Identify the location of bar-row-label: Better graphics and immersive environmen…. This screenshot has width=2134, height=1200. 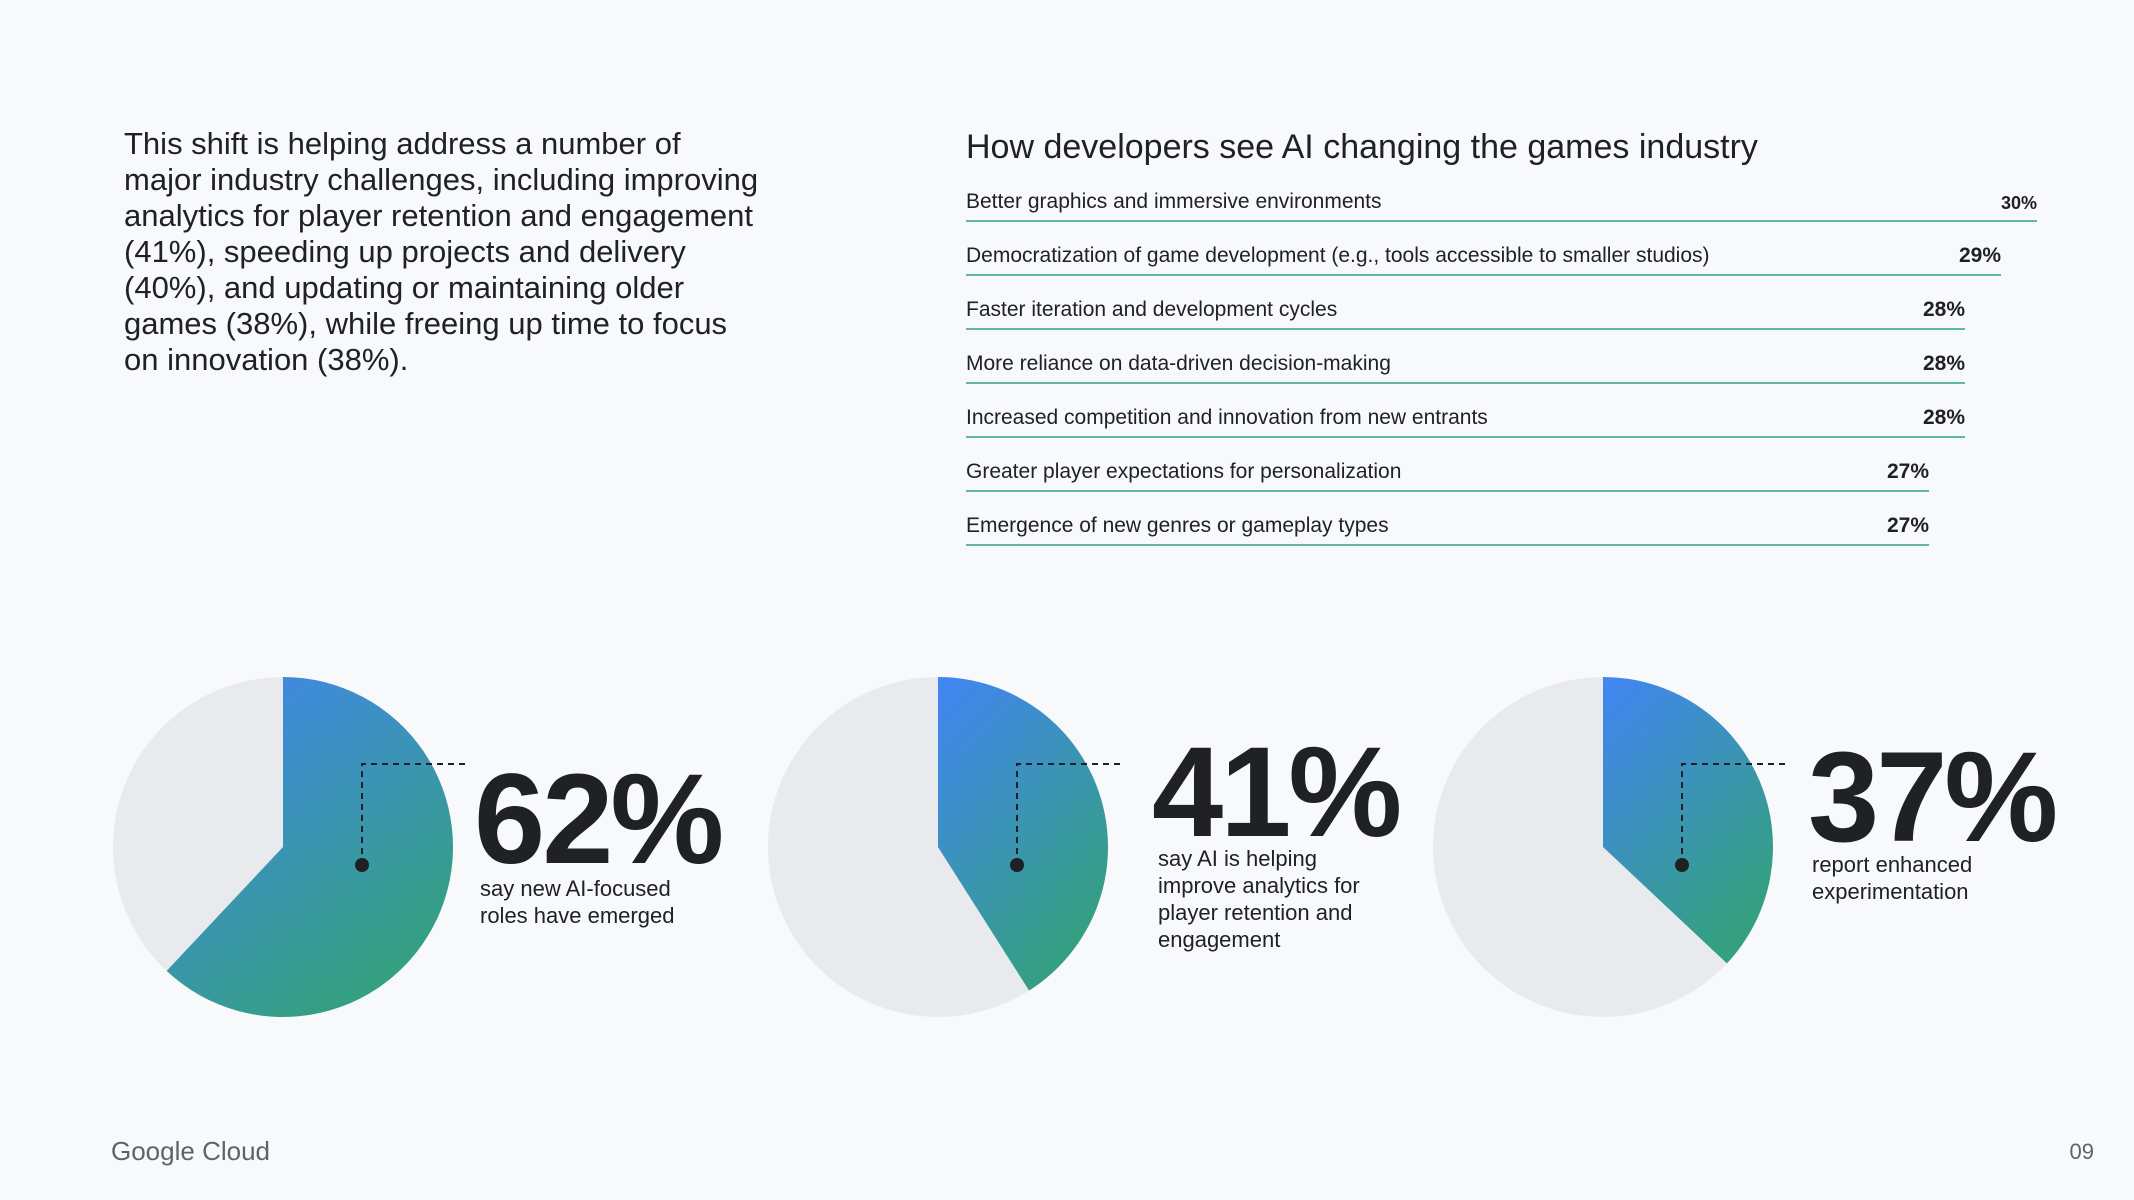
(1174, 201).